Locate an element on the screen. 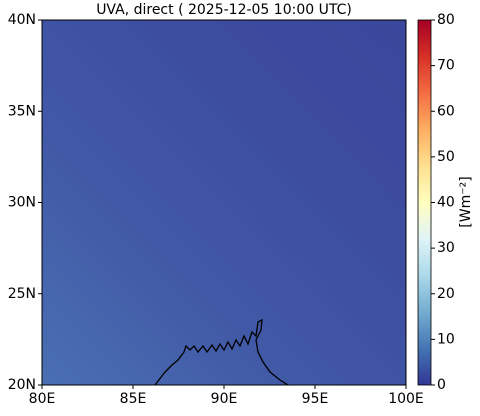 The height and width of the screenshot is (416, 480). colorbar-tick-label: 80 is located at coordinates (446, 20).